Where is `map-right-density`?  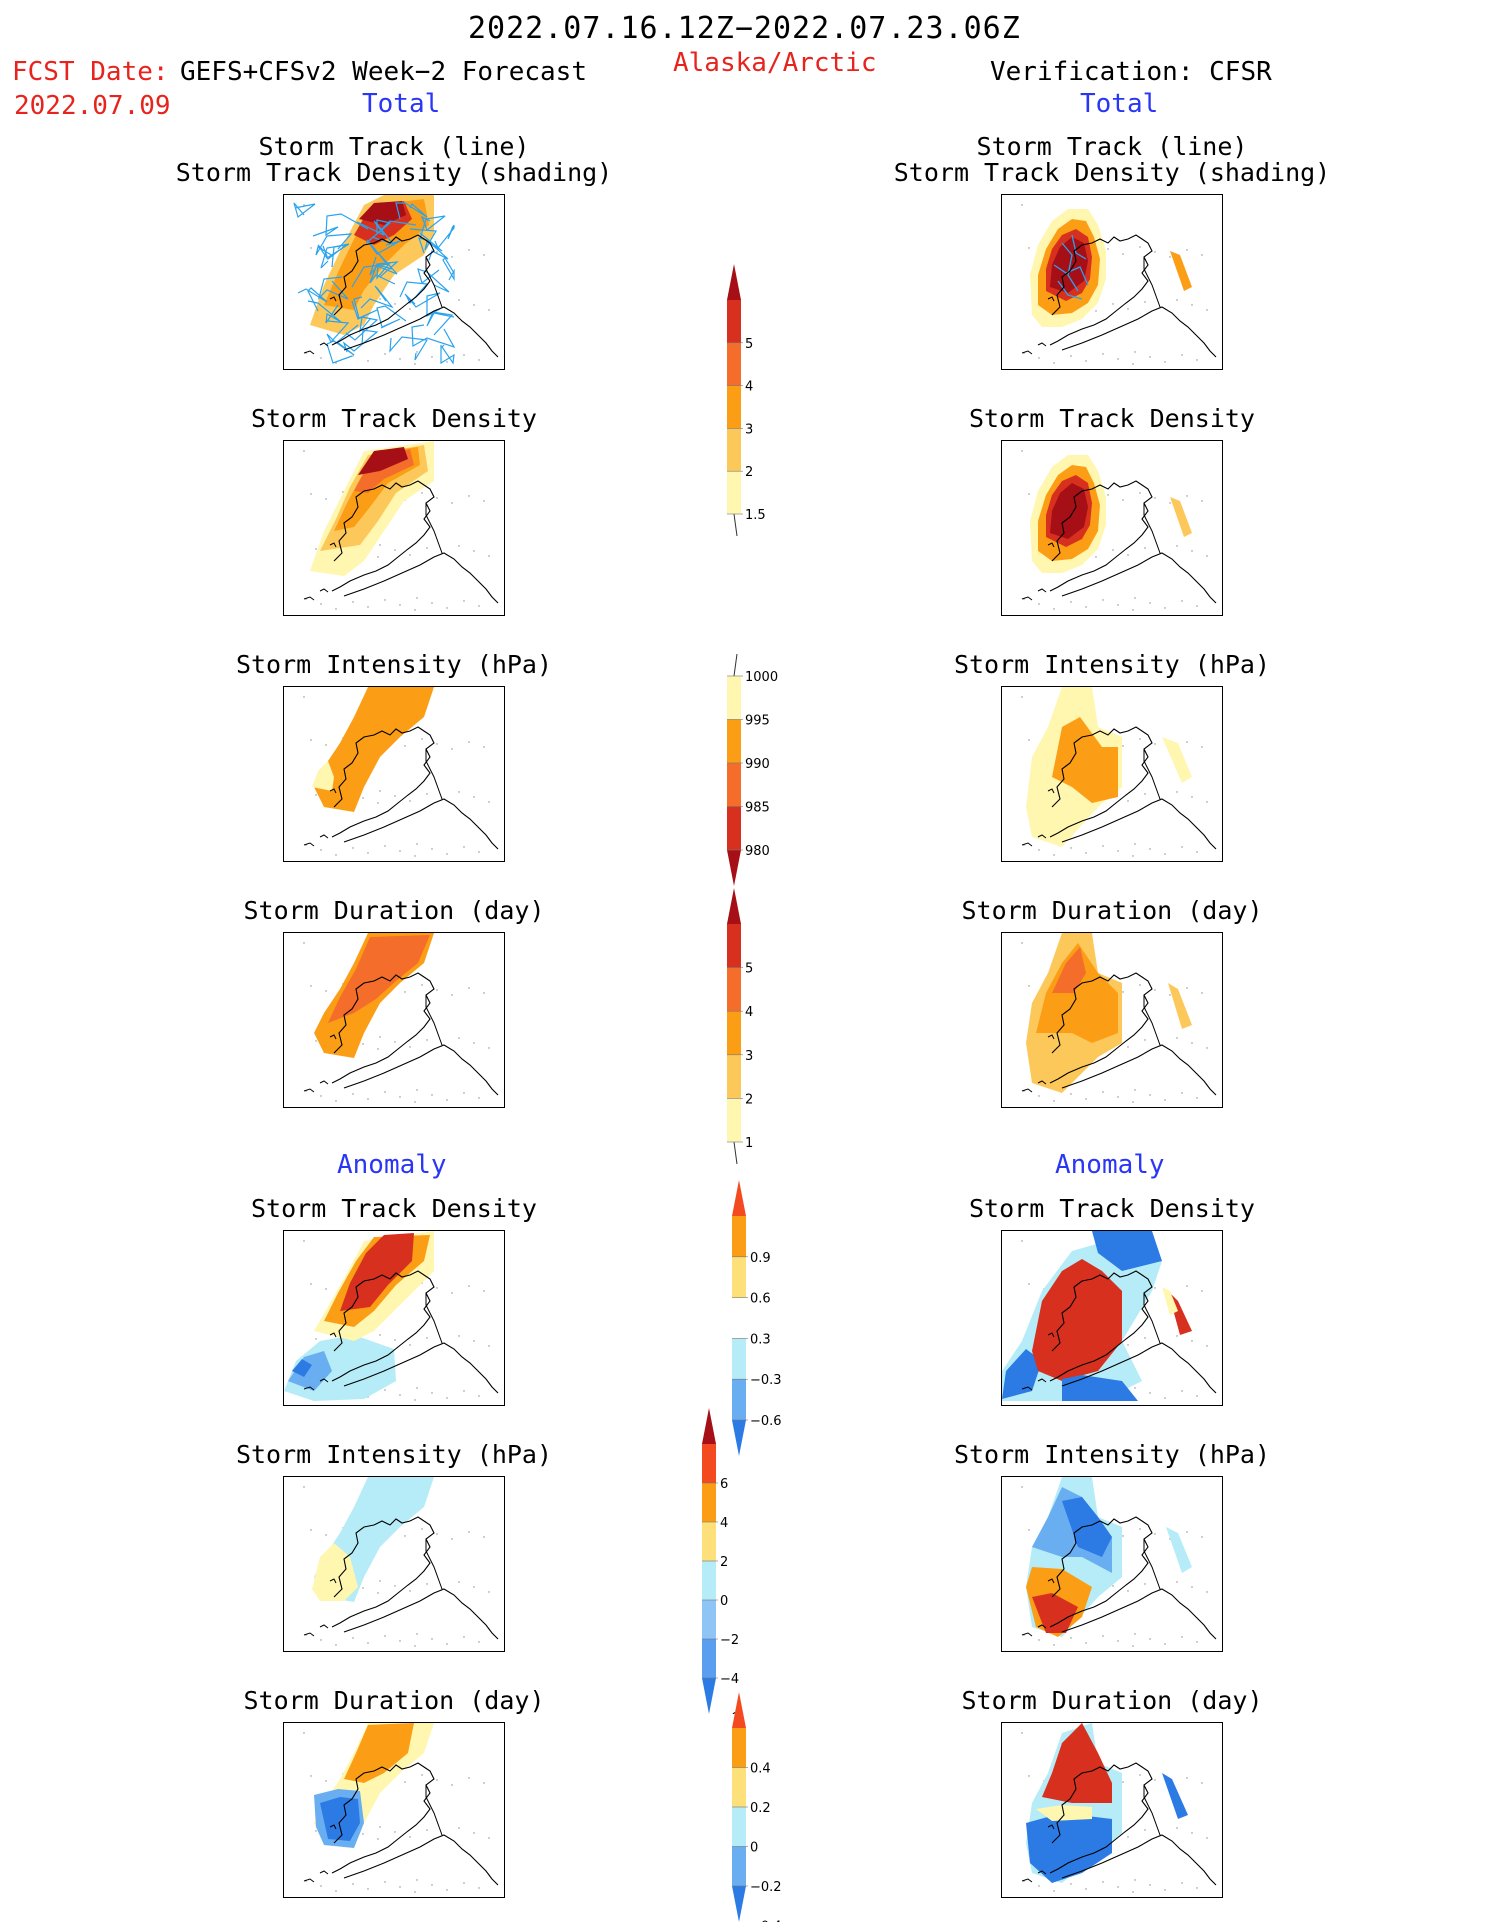
map-right-density is located at coordinates (1112, 528).